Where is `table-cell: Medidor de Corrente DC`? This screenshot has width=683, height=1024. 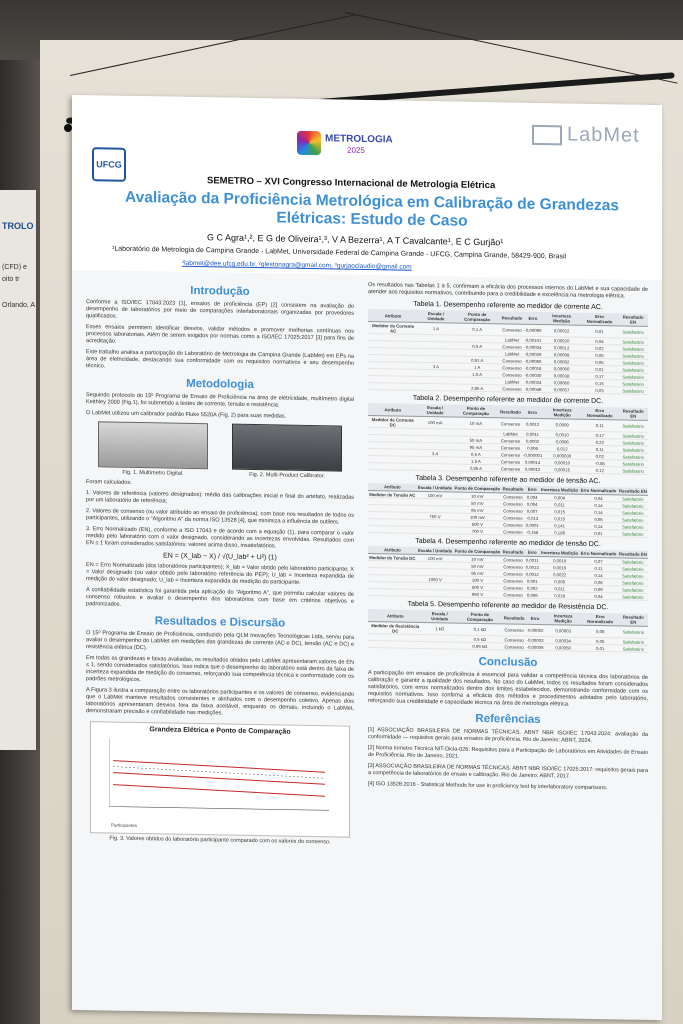 table-cell: Medidor de Corrente DC is located at coordinates (393, 422).